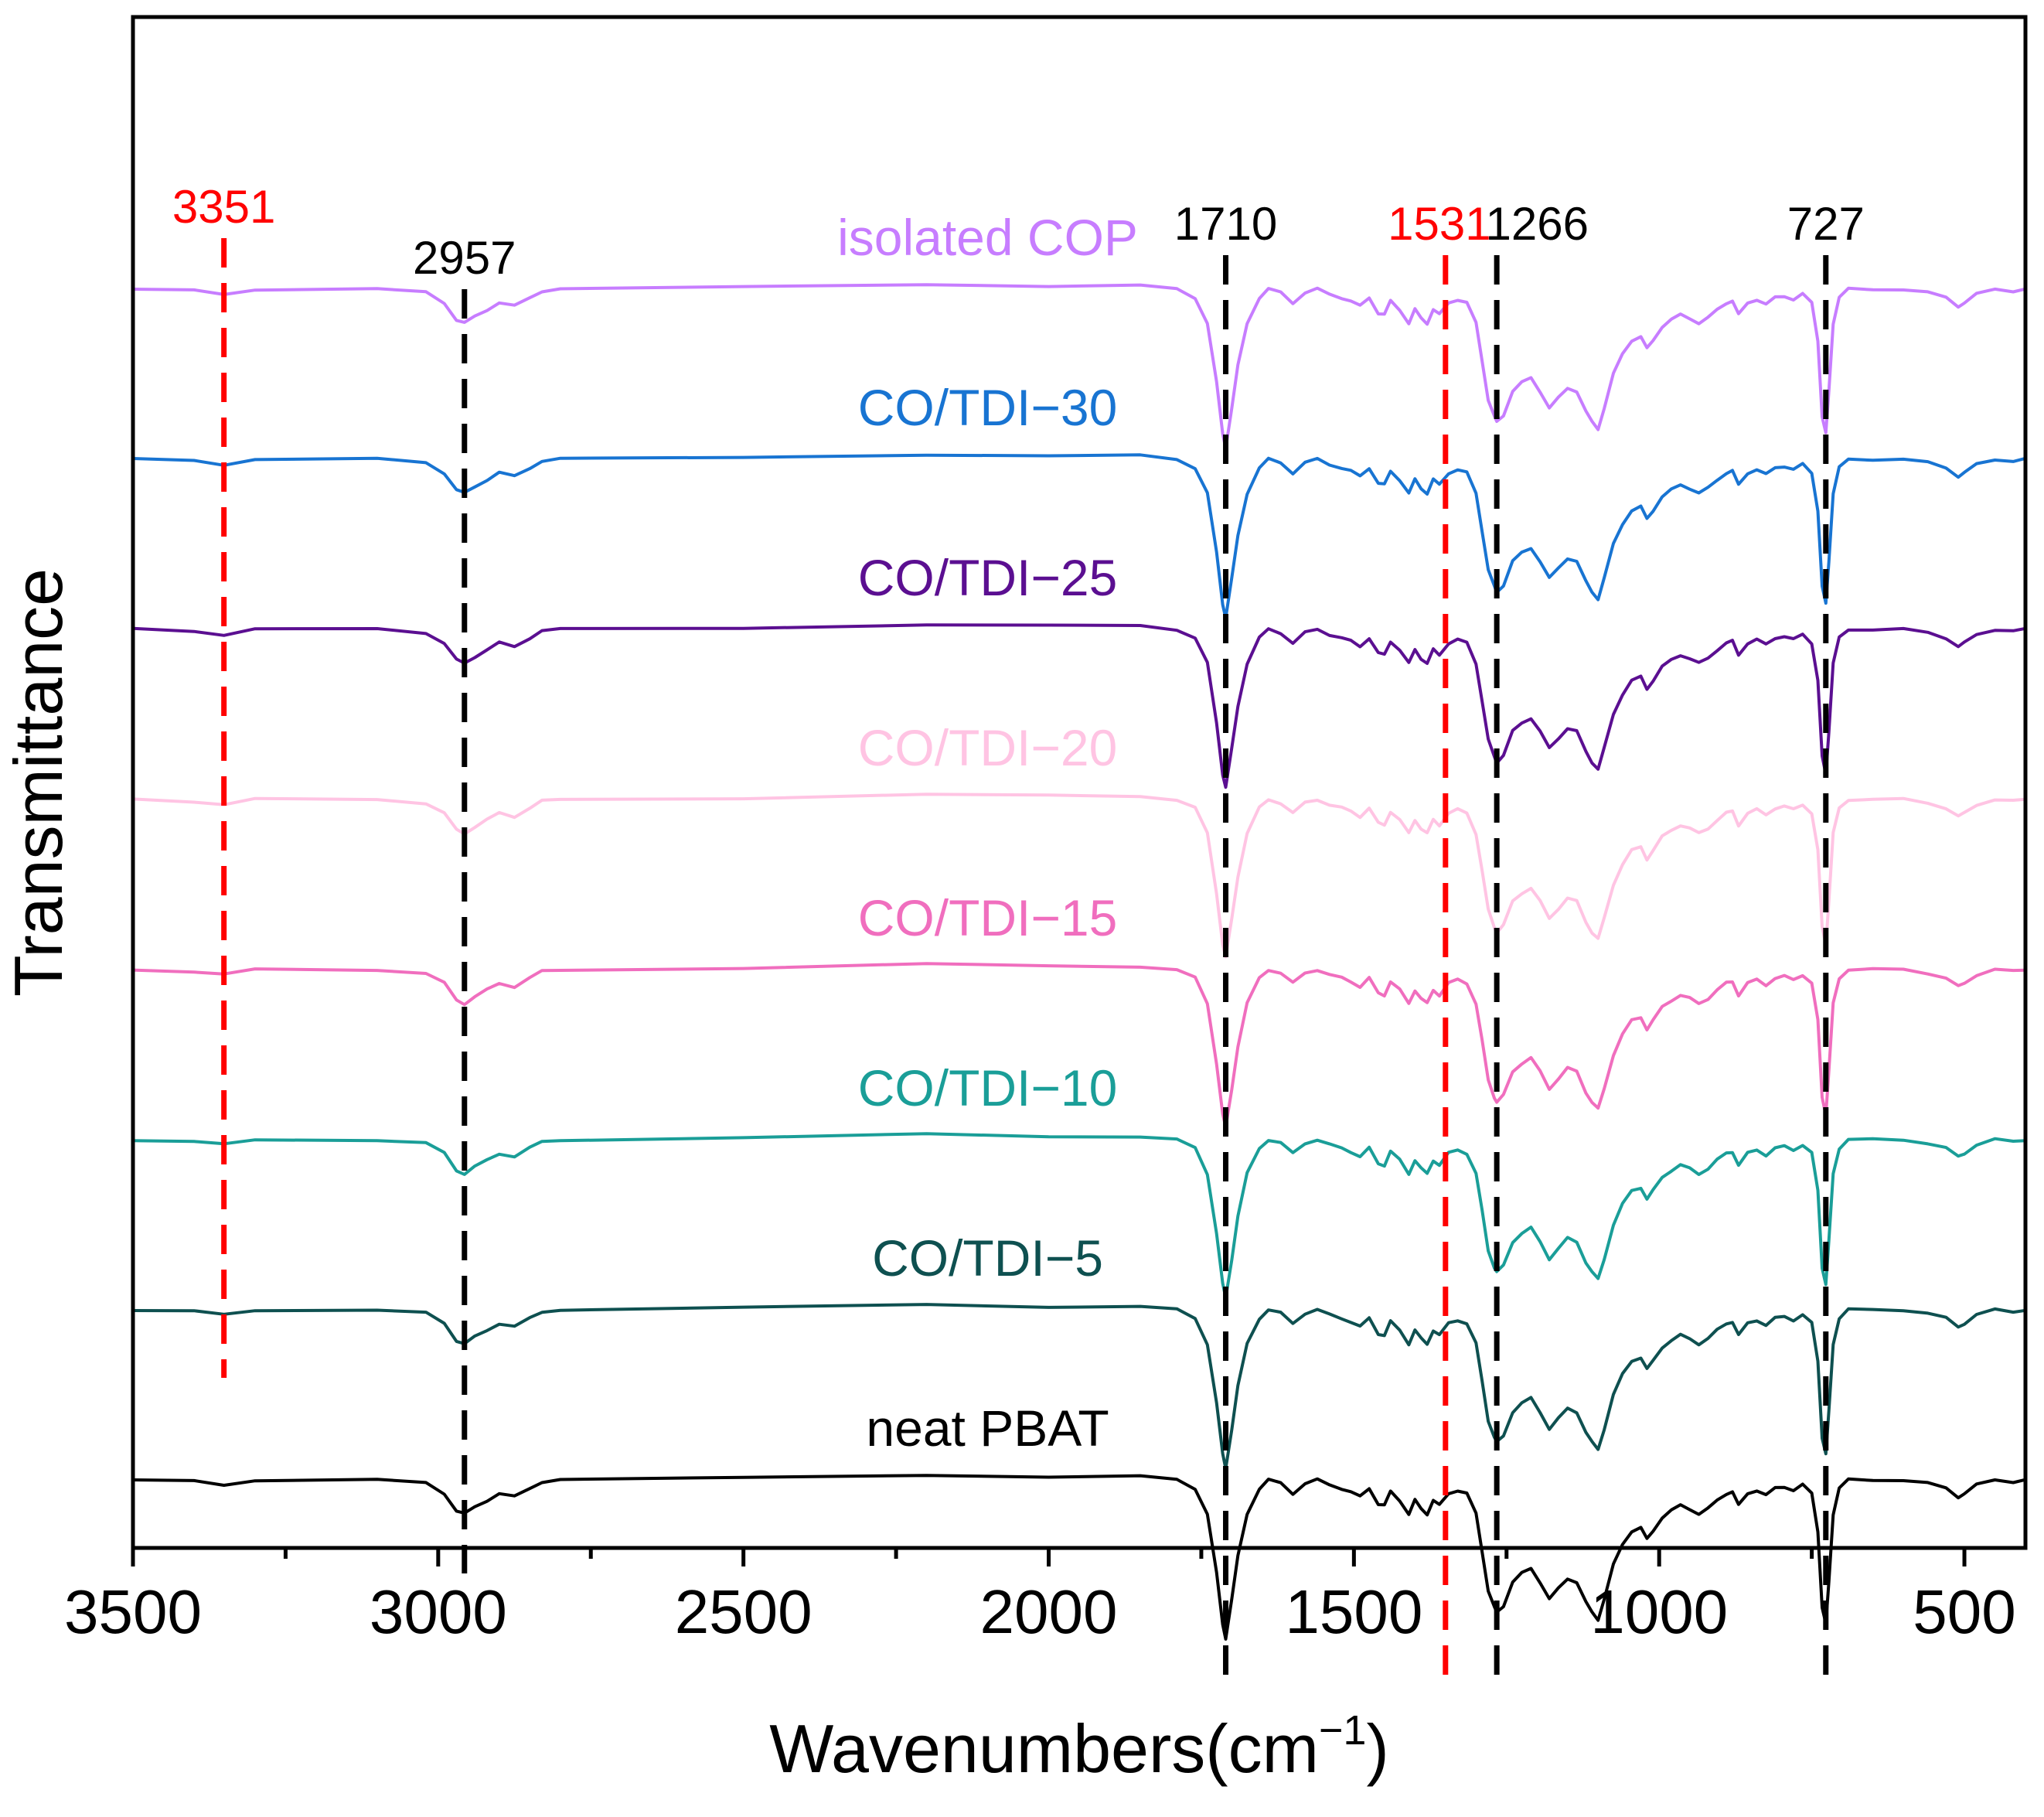  I want to click on reference-label-1531: 1531, so click(1439, 224).